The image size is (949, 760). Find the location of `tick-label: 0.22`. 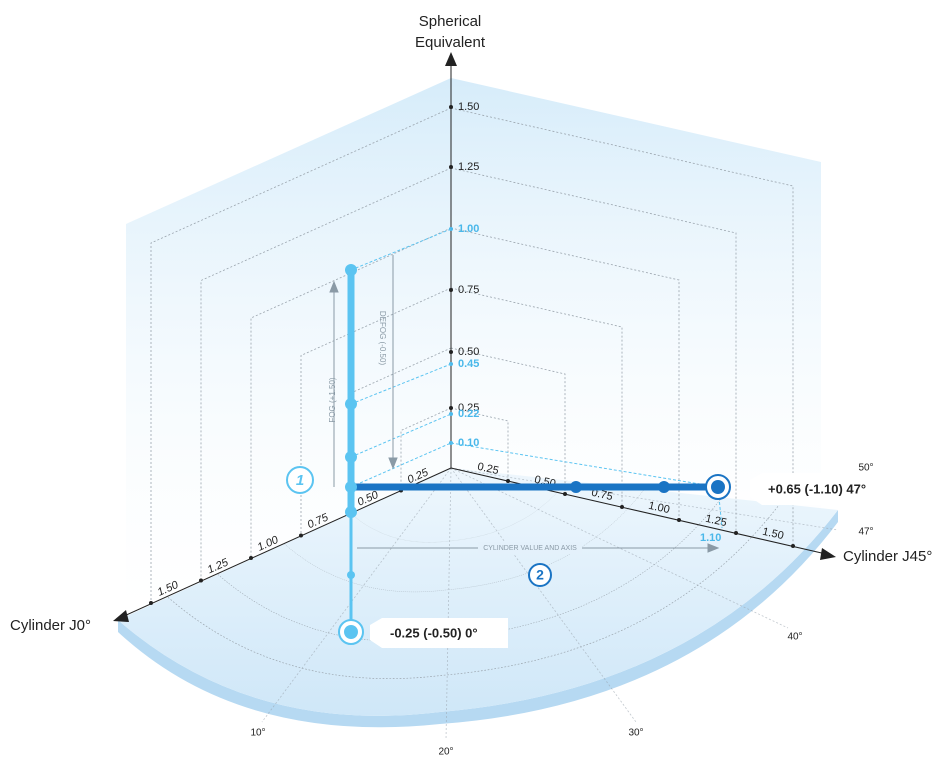

tick-label: 0.22 is located at coordinates (468, 414).